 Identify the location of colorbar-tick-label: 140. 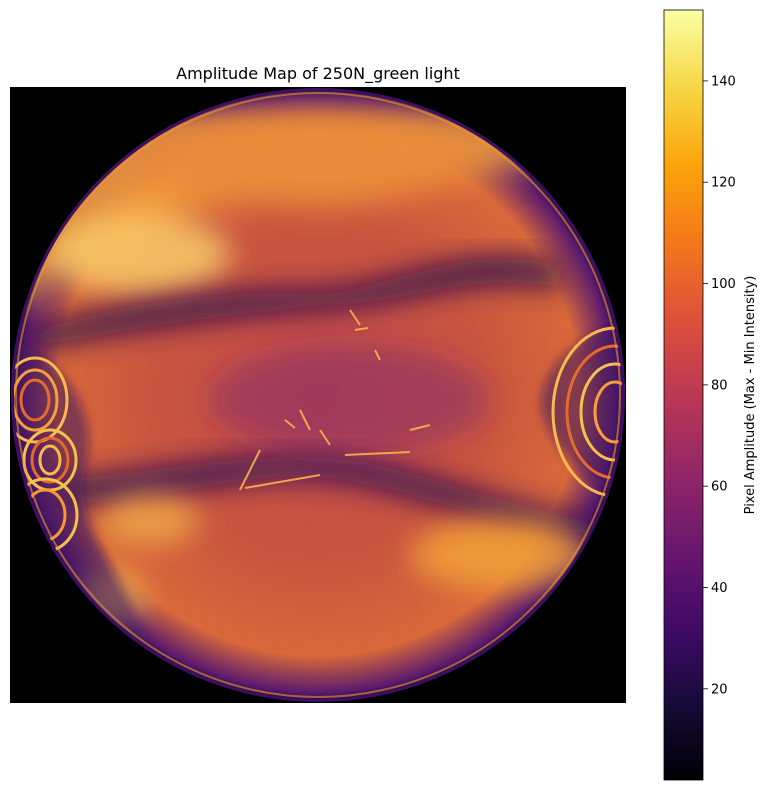
(723, 81).